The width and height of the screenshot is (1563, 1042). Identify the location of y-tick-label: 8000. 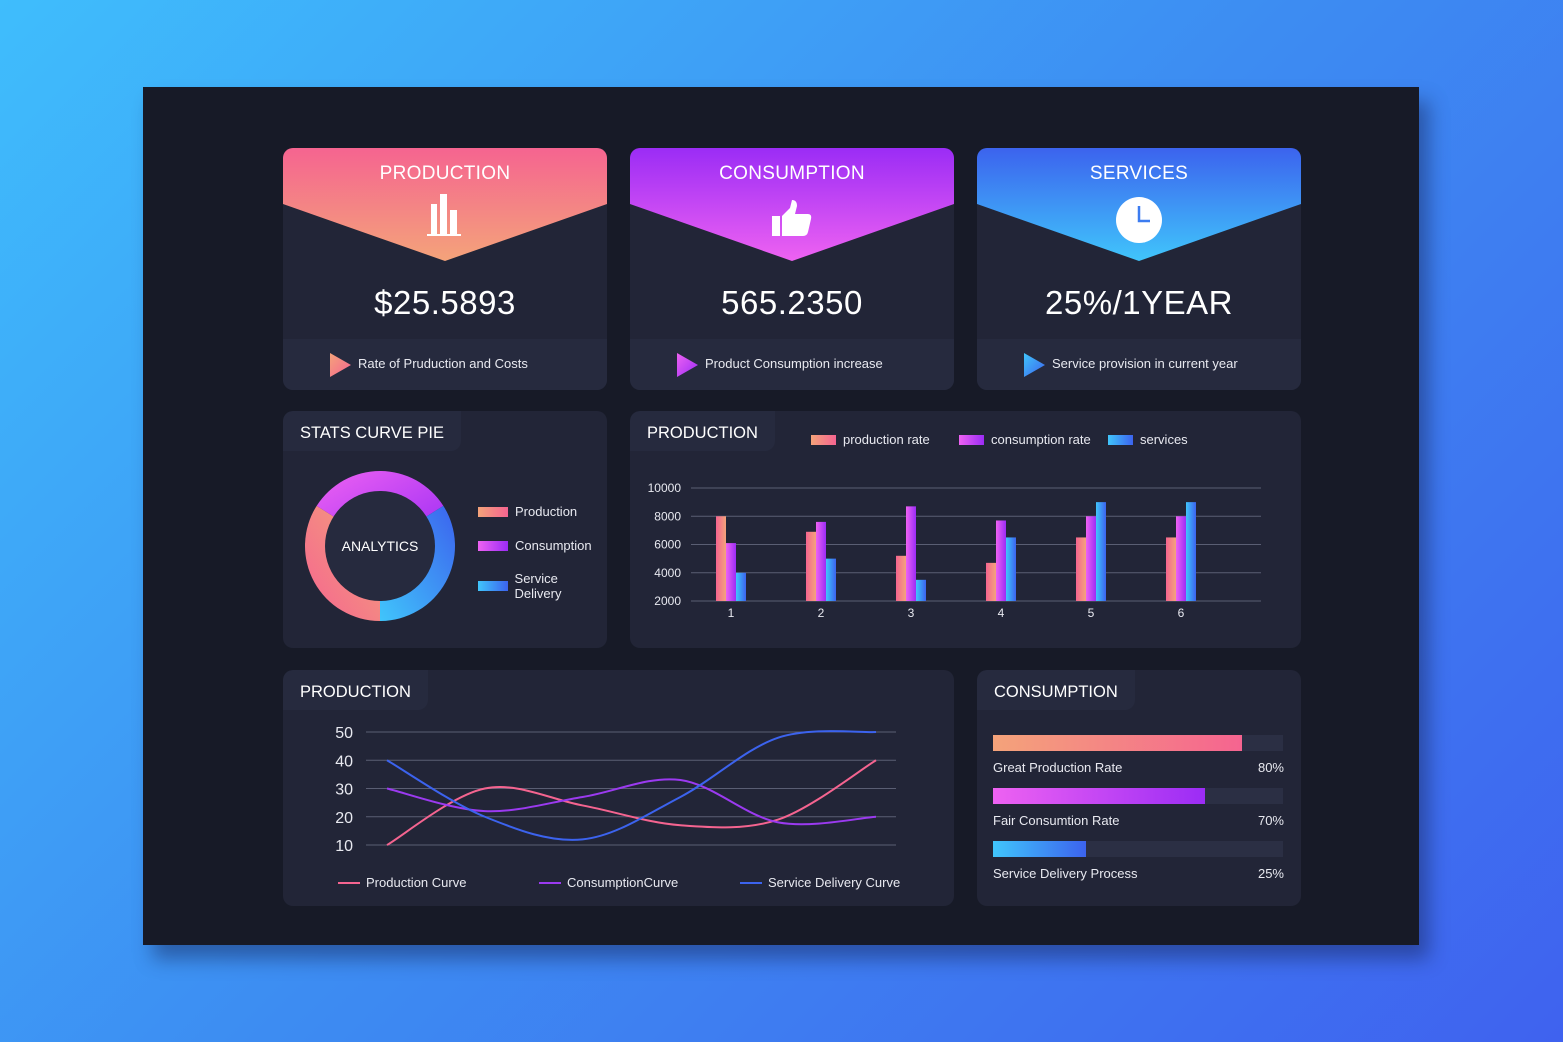
(667, 516).